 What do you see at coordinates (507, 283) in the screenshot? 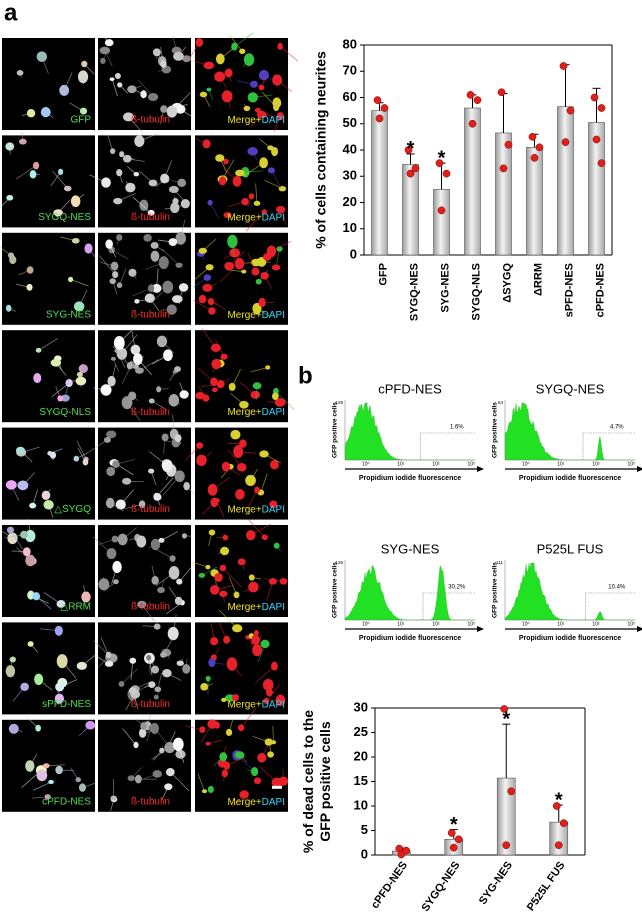
I see `x-tick-label: ΔSYGQ` at bounding box center [507, 283].